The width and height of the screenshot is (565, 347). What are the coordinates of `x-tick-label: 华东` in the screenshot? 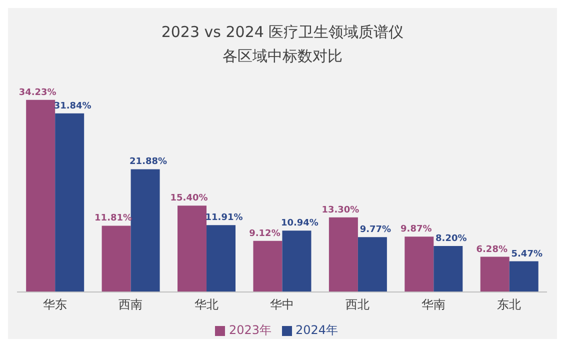 It's located at (54, 305).